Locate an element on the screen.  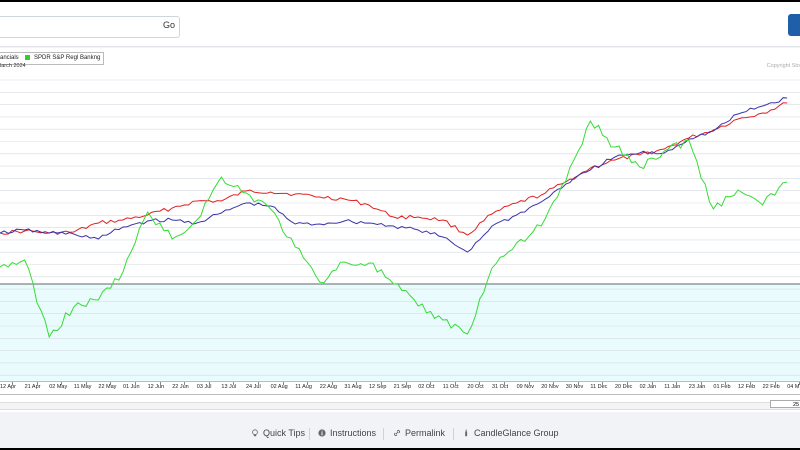
x-tick-label: 21 Sep is located at coordinates (402, 387).